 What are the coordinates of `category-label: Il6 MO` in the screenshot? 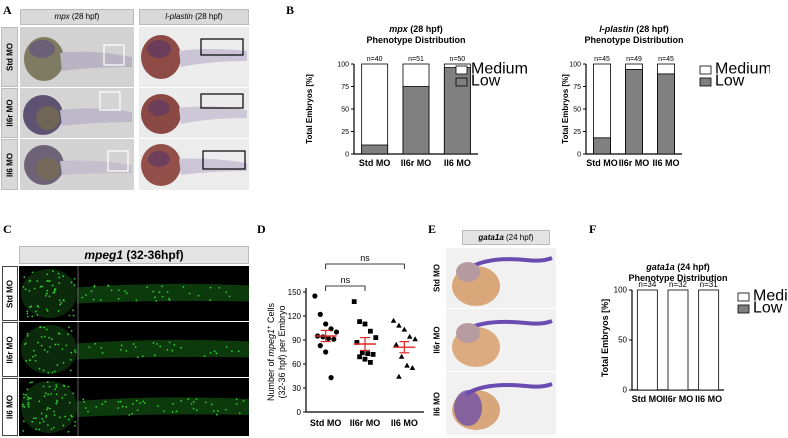 It's located at (404, 423).